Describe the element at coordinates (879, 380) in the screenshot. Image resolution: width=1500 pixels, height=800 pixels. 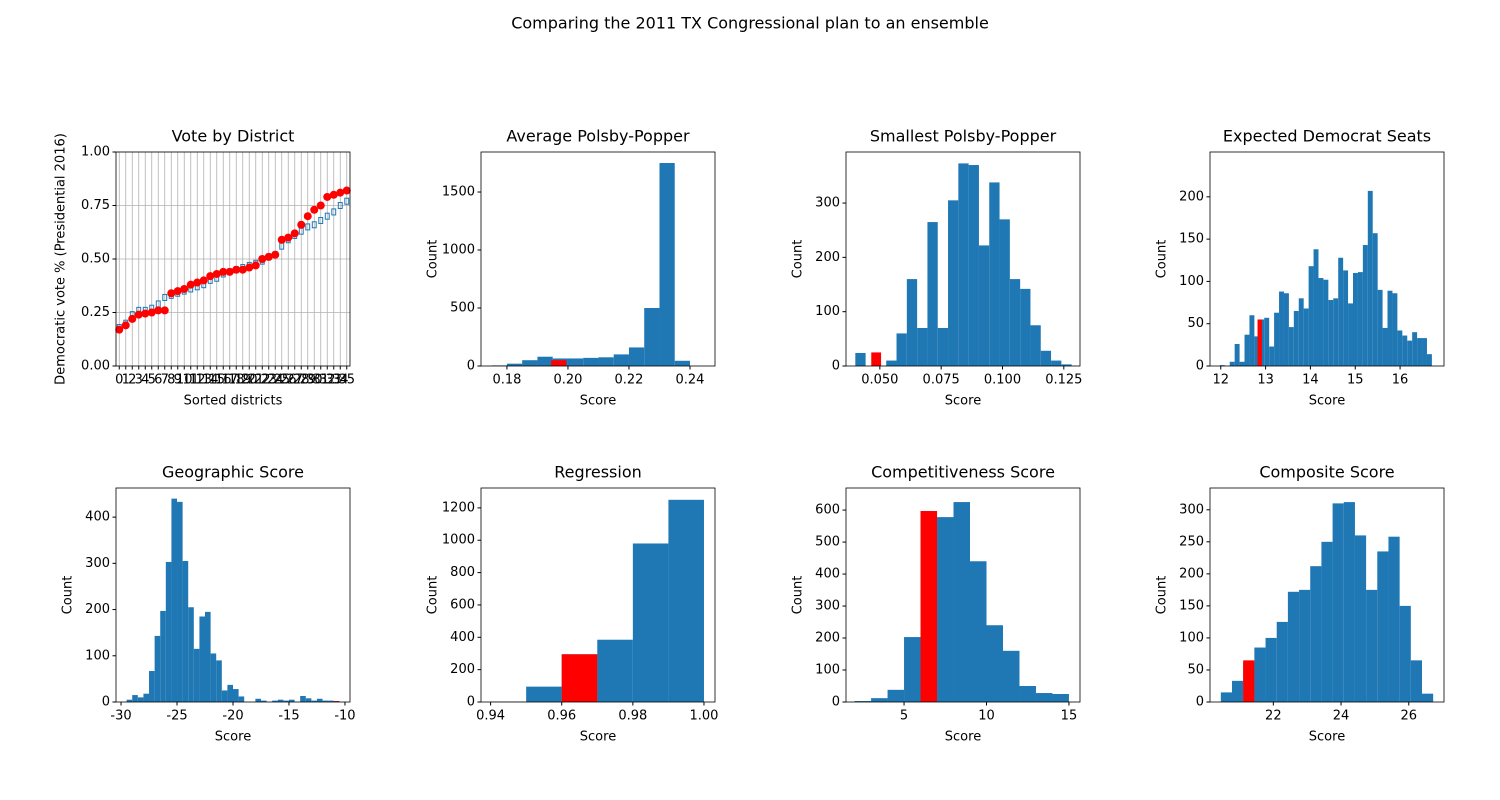
I see `x-tick-label: 0.050` at that location.